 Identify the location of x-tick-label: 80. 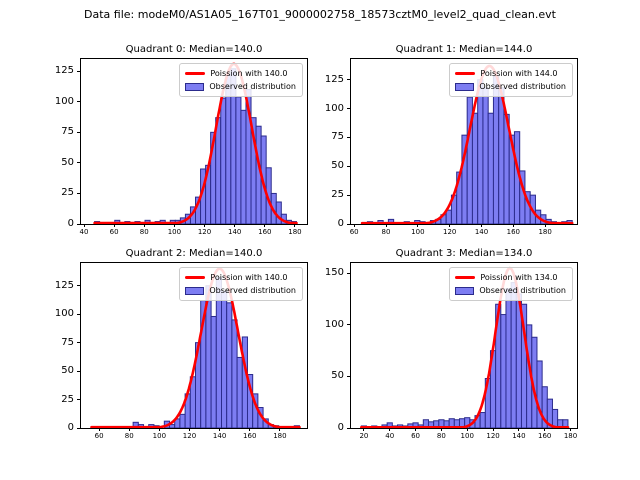
(441, 436).